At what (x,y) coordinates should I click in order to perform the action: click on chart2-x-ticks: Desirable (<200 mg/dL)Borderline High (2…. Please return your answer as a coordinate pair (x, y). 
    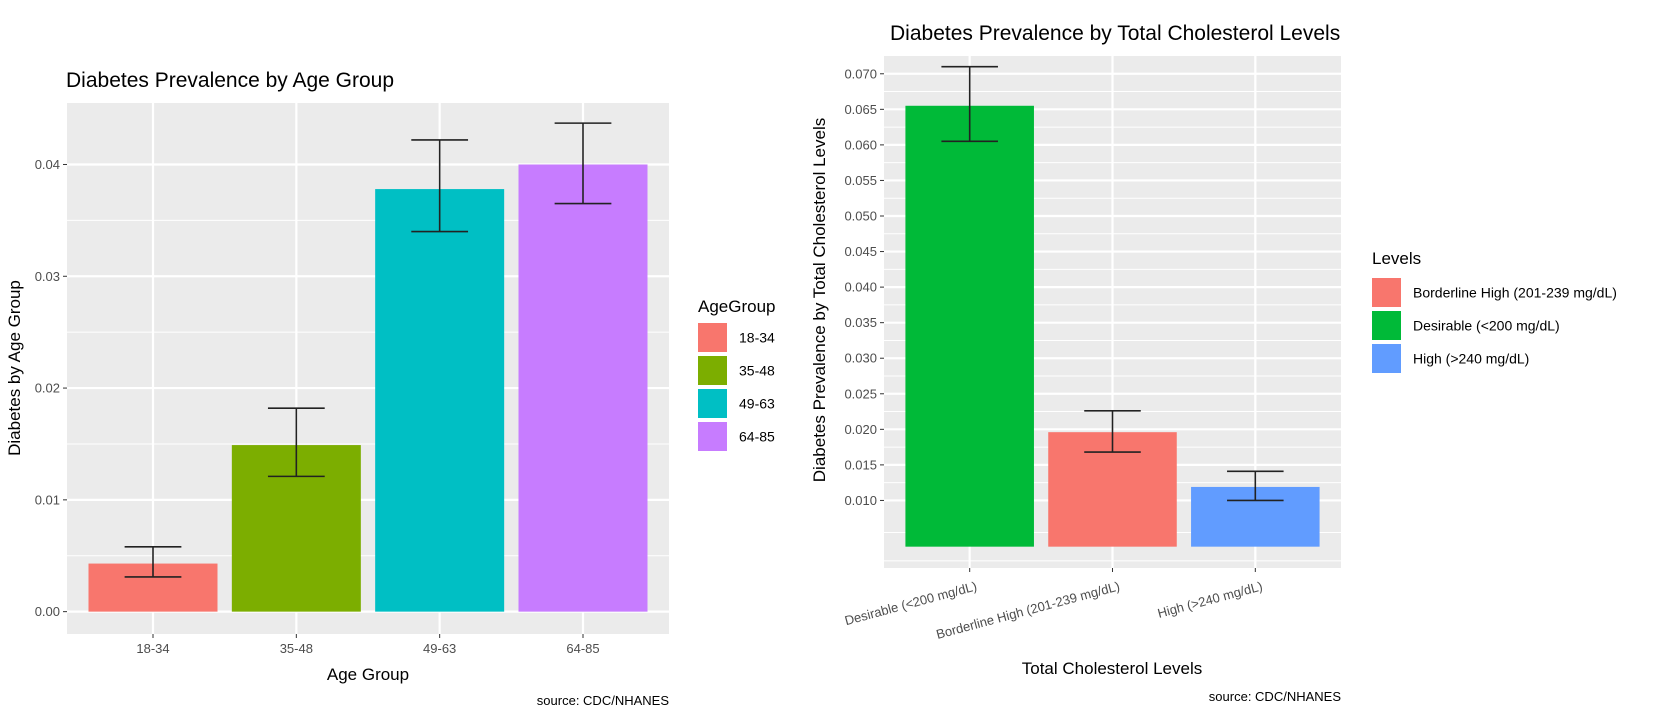
    Looking at the image, I should click on (1053, 605).